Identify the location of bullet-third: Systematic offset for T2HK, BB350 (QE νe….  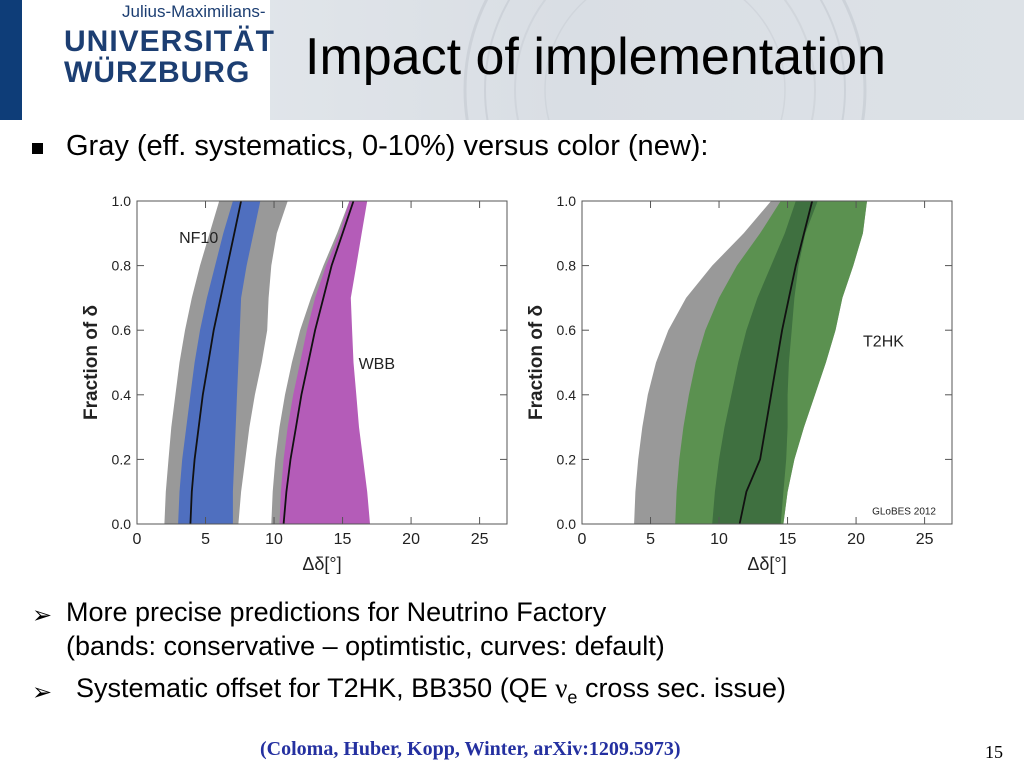
(431, 690).